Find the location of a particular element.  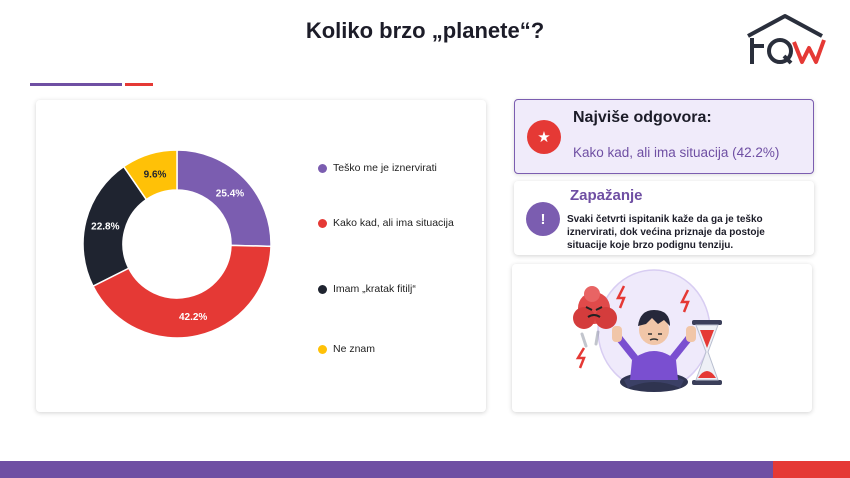

legend-label: Ne znam is located at coordinates (354, 349).